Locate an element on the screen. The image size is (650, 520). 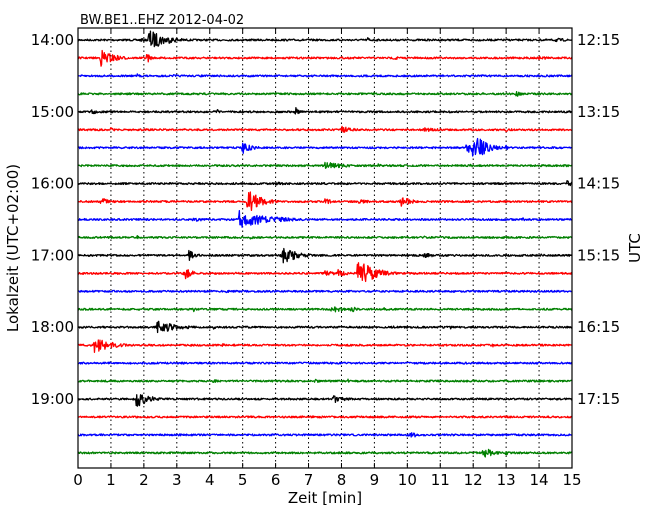
x-tick-label: 11 is located at coordinates (440, 480).